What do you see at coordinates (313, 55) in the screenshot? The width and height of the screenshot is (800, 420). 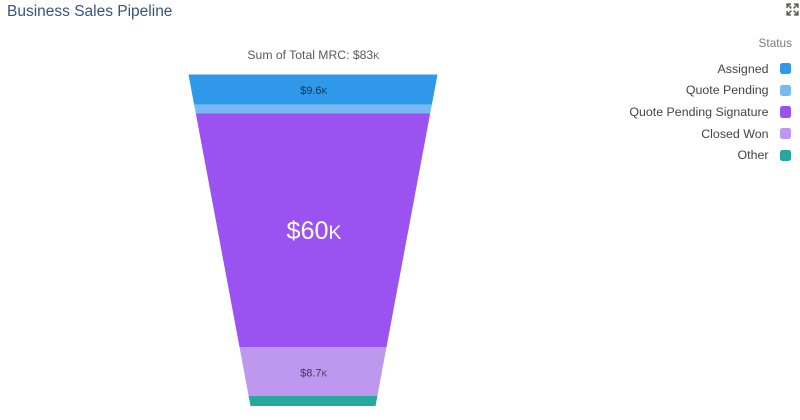 I see `svg-text: Sum of Total MRC: $83K` at bounding box center [313, 55].